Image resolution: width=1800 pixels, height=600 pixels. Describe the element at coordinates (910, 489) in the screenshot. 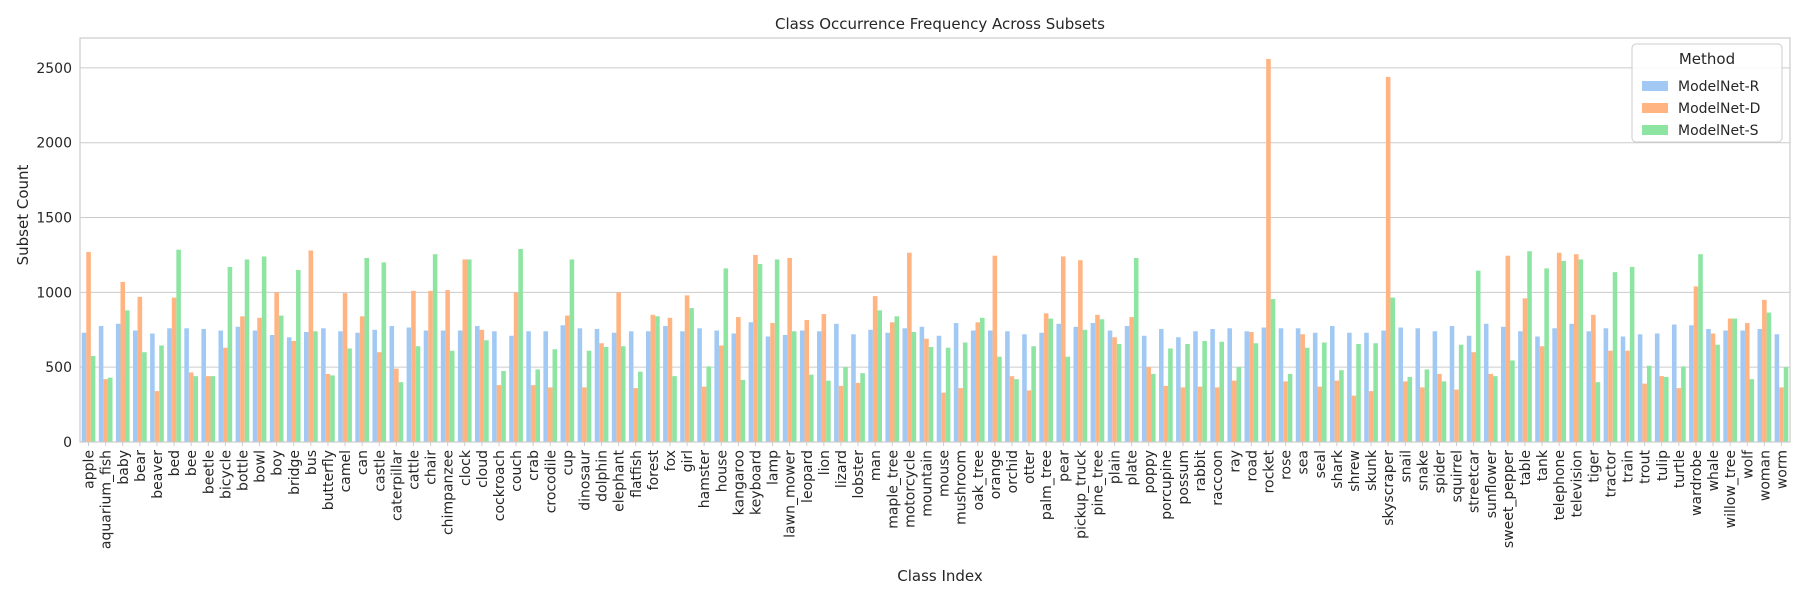

I see `x-tick-label: motorcycle` at that location.